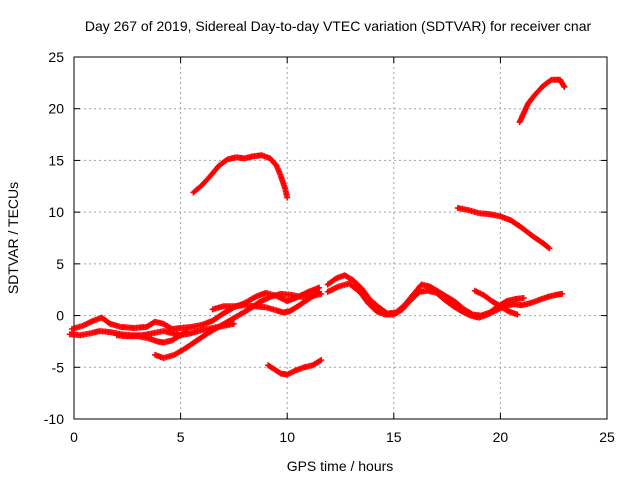 Image resolution: width=640 pixels, height=480 pixels. Describe the element at coordinates (56, 212) in the screenshot. I see `y-tick-label: 10` at that location.